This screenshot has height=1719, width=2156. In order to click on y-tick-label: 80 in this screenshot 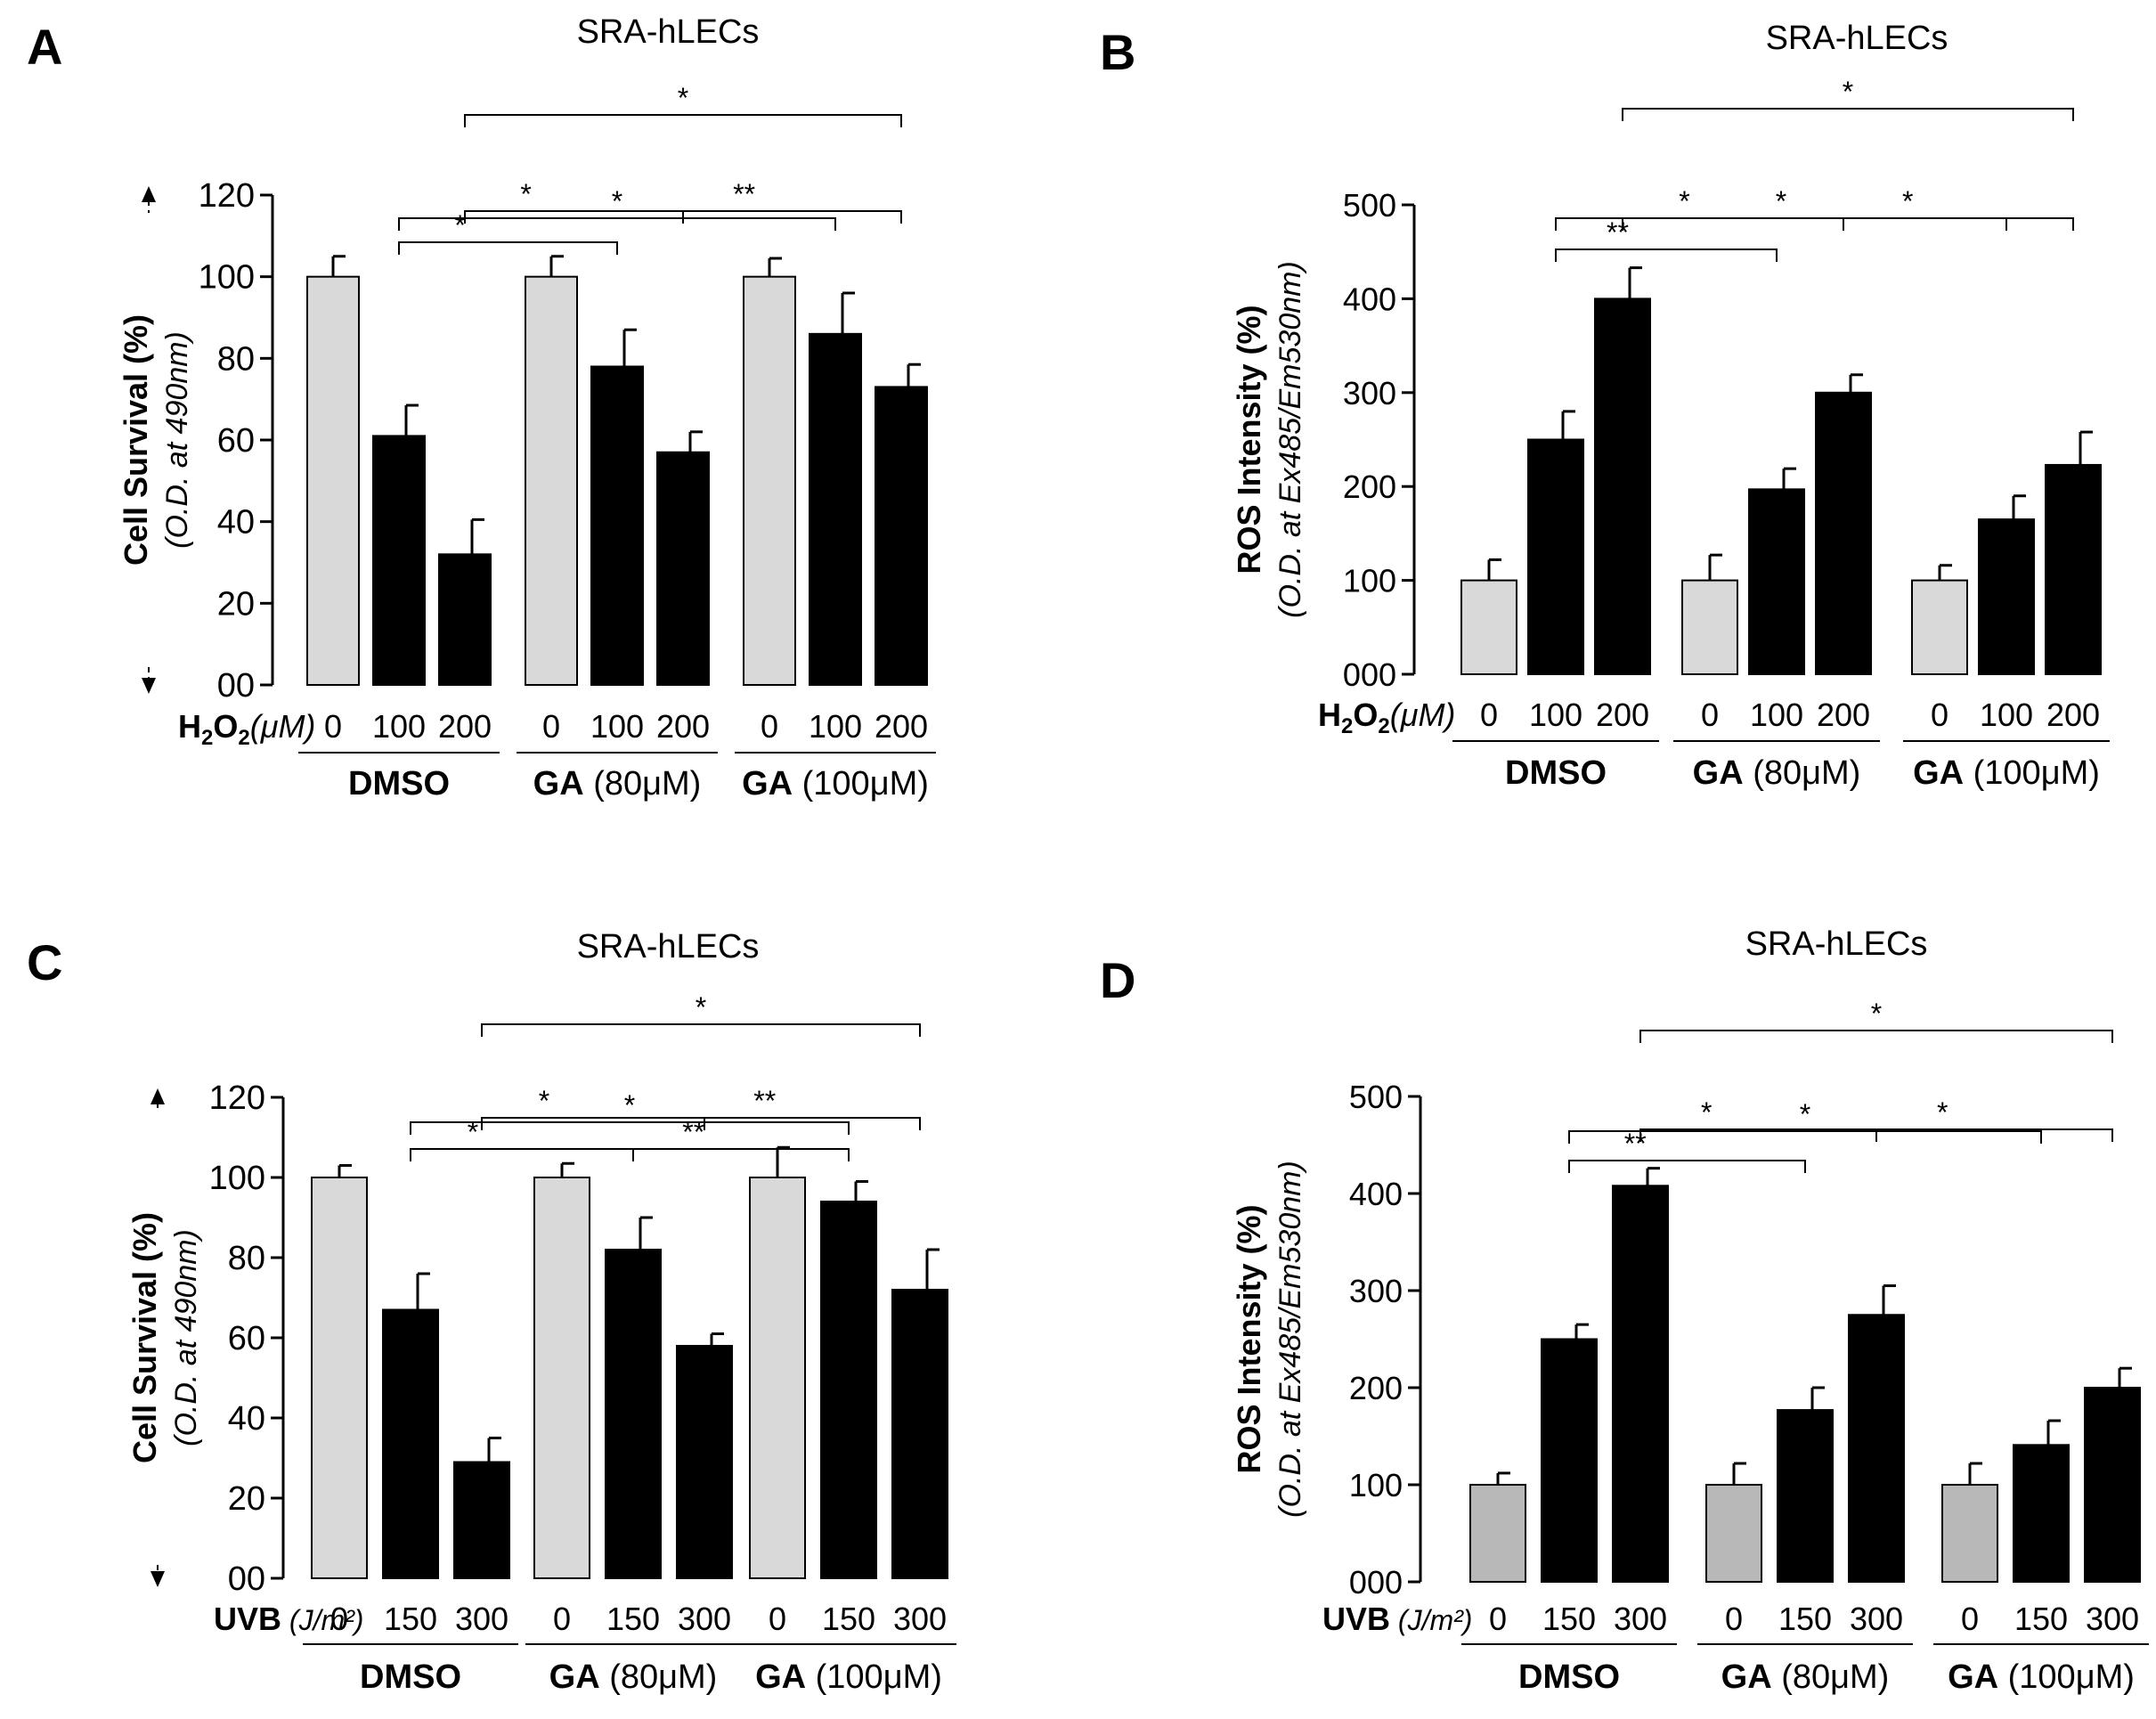, I will do `click(236, 359)`.